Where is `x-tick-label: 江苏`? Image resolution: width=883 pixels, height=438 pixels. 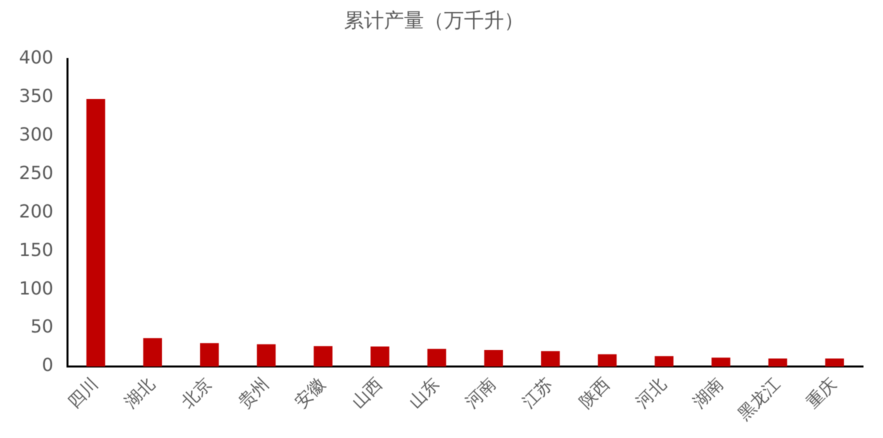
x-tick-label: 江苏 is located at coordinates (538, 393).